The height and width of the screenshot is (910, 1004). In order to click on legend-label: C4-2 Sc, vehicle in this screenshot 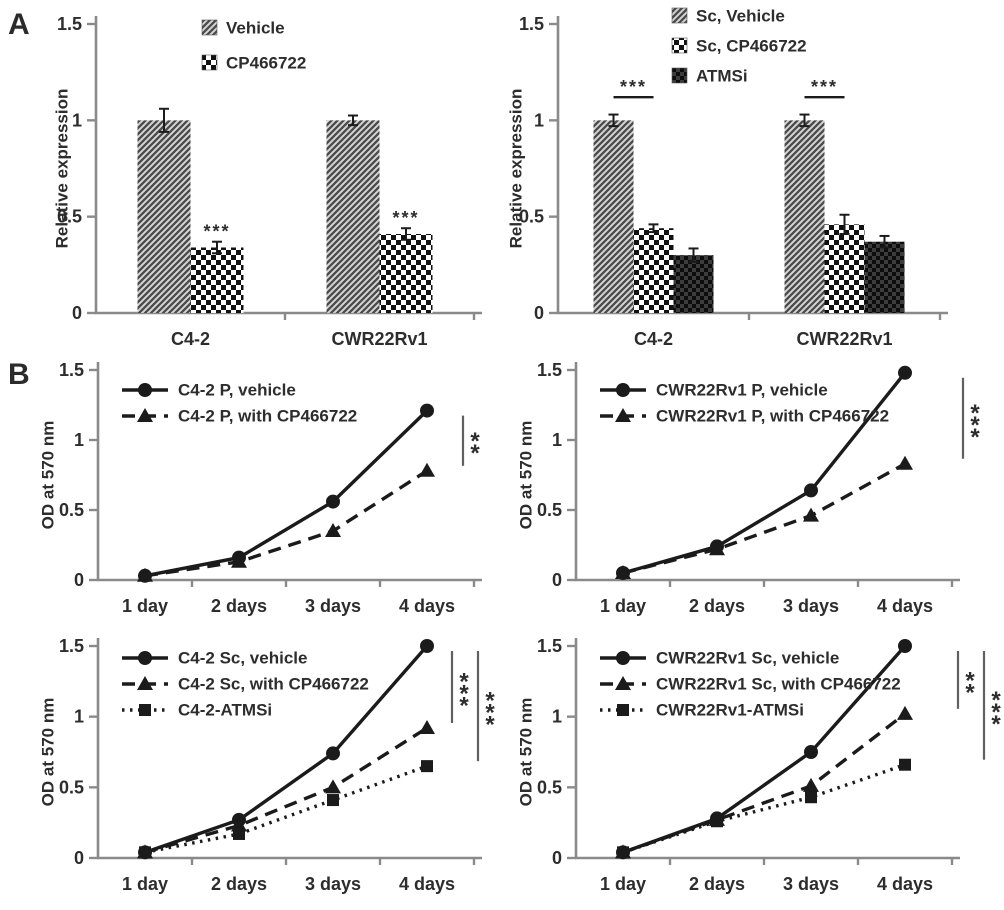, I will do `click(242, 658)`.